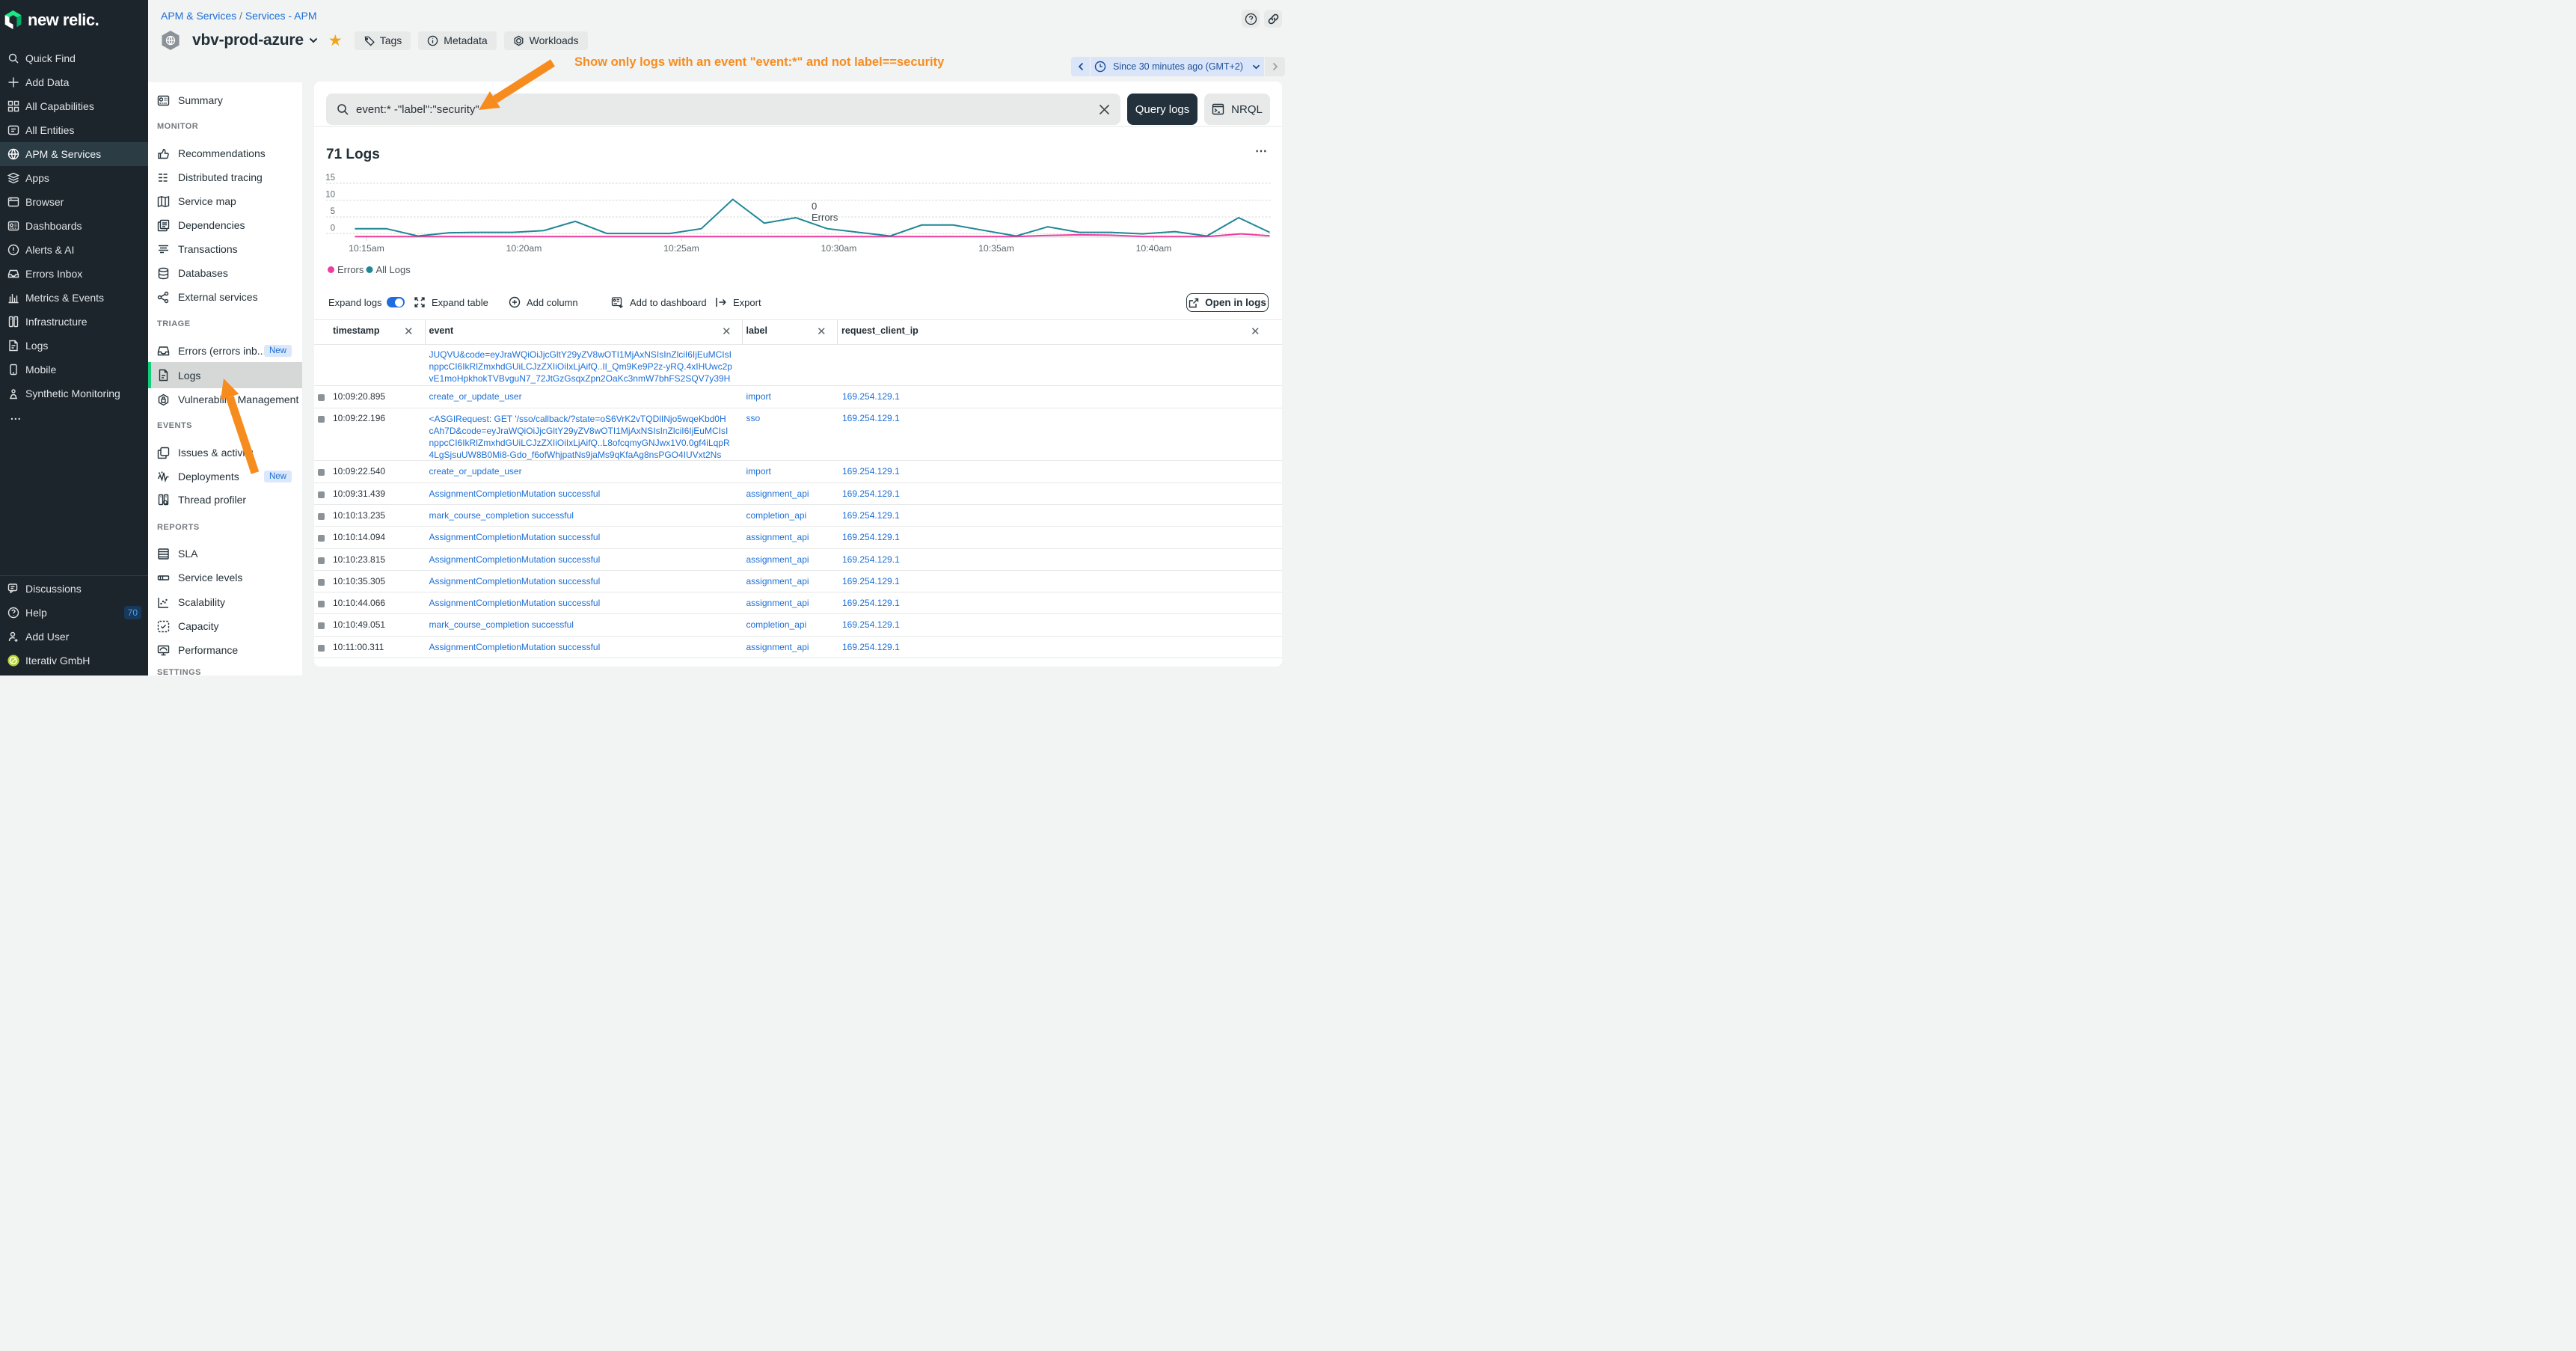 The height and width of the screenshot is (1351, 2576). Describe the element at coordinates (1154, 249) in the screenshot. I see `svg-text: 10:40am` at that location.